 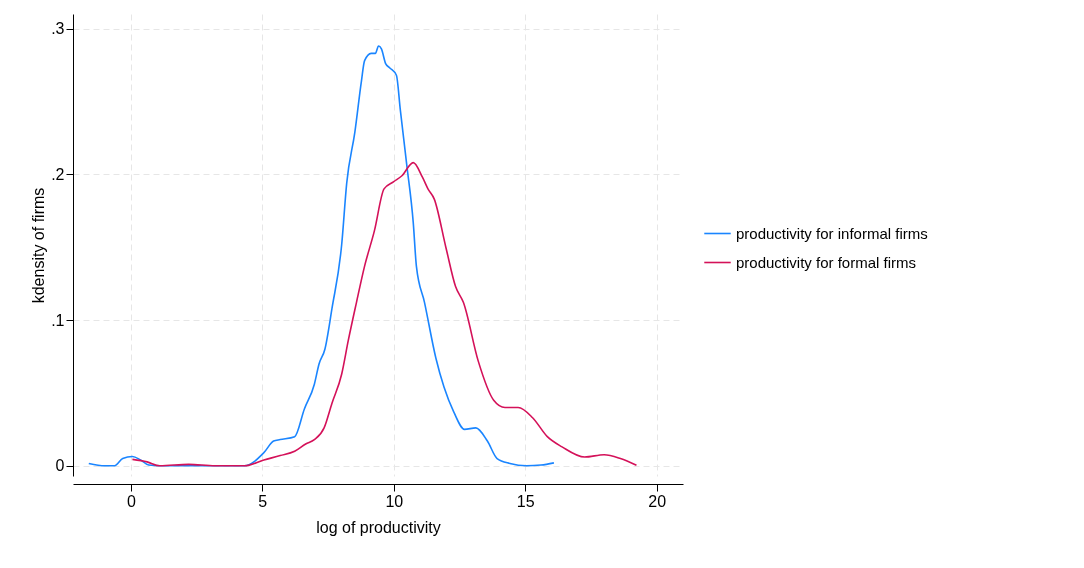 What do you see at coordinates (525, 501) in the screenshot?
I see `x-tick-label: 15` at bounding box center [525, 501].